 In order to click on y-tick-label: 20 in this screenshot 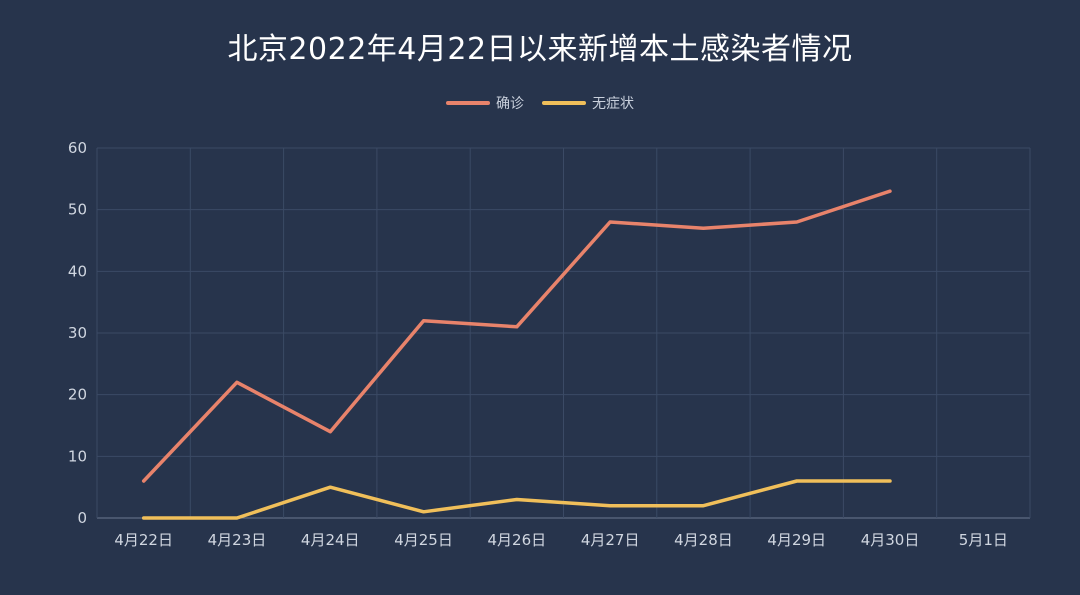, I will do `click(77, 395)`.